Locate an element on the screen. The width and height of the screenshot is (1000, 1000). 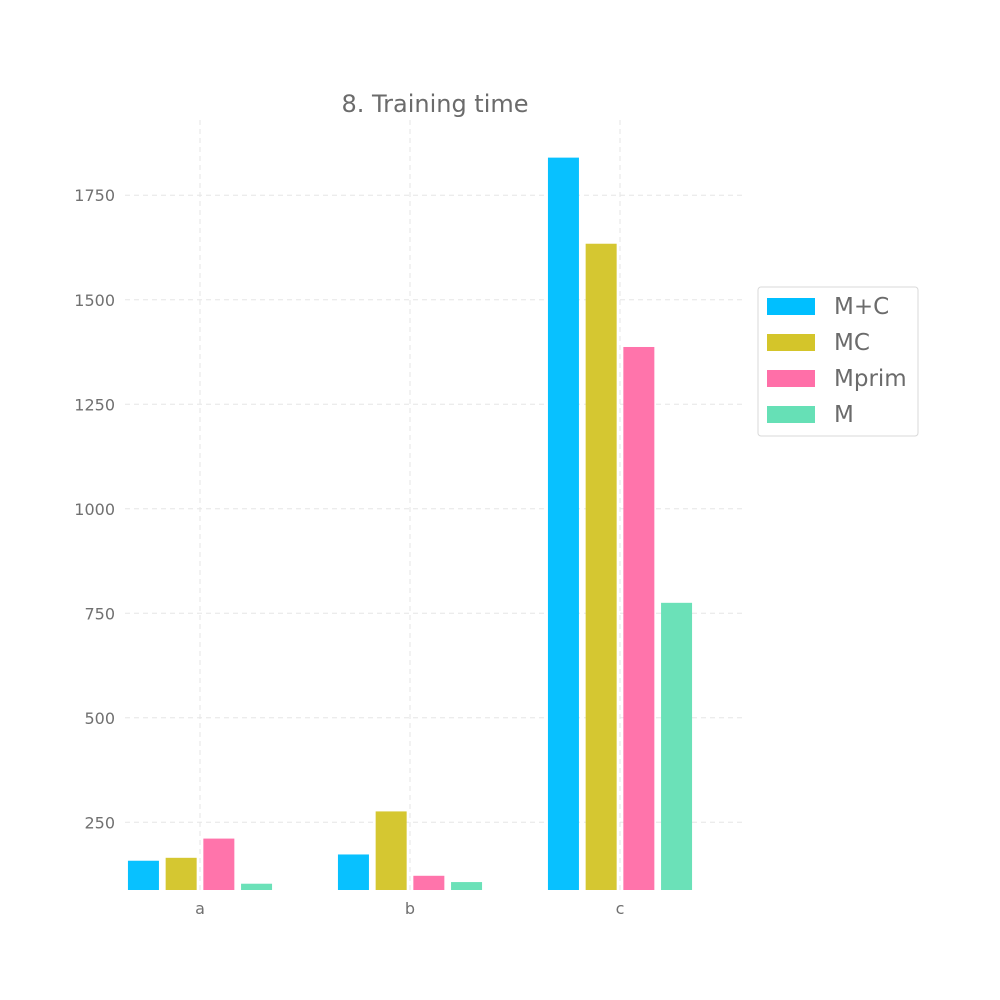
bar-mc-c is located at coordinates (601, 566).